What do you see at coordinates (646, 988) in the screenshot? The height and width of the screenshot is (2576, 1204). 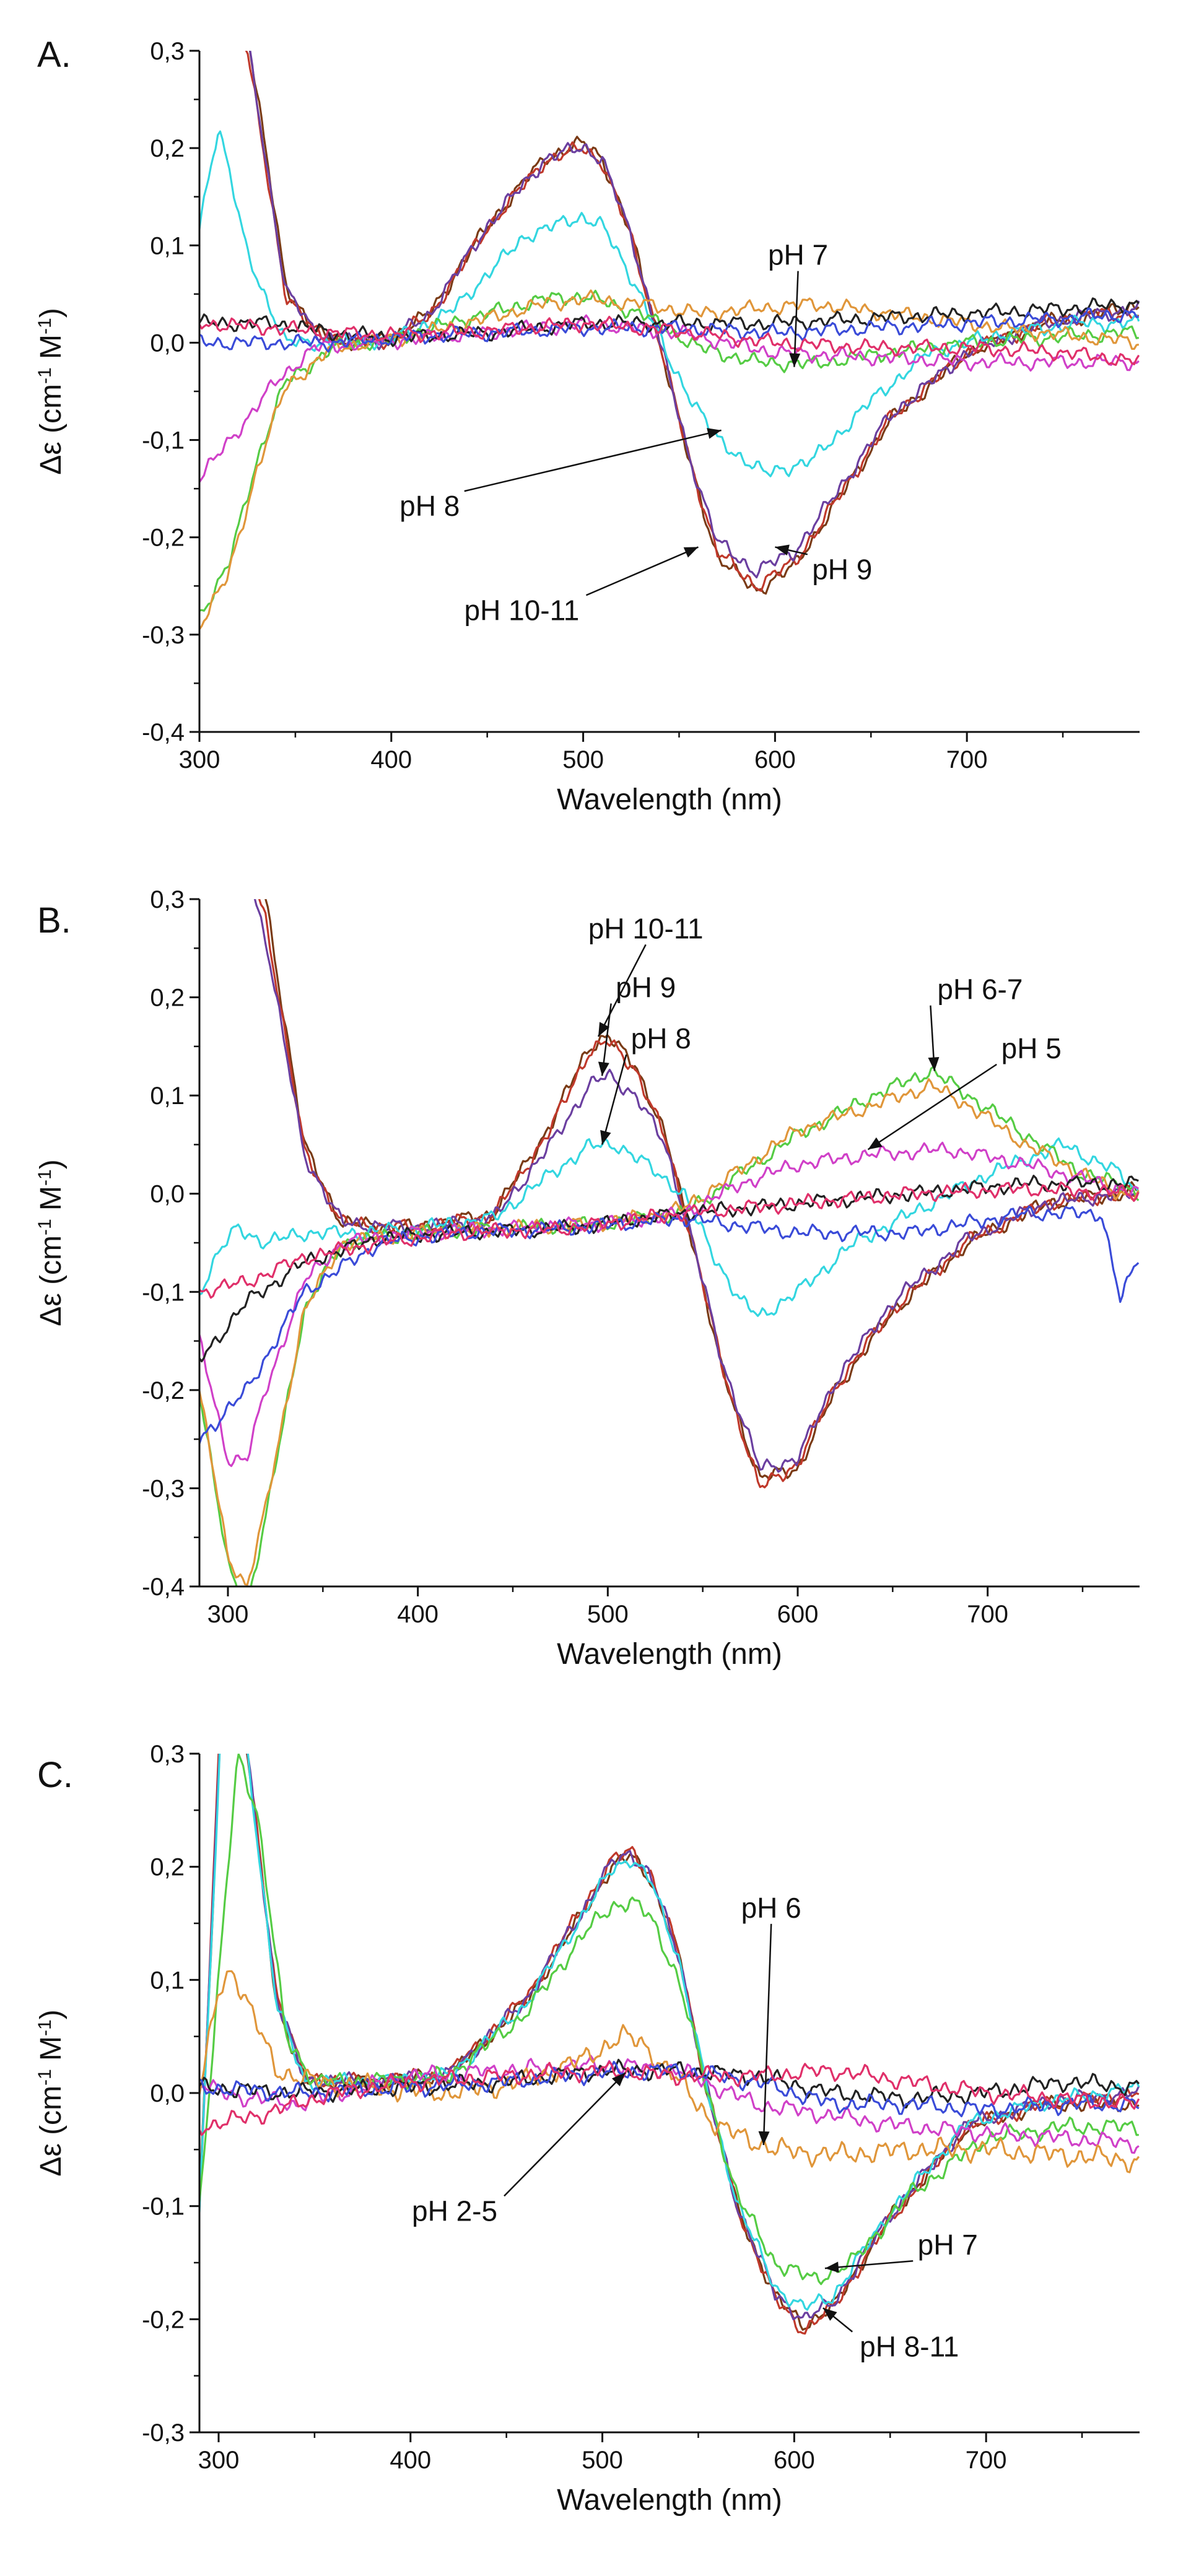 I see `annotation-label: pH 9` at bounding box center [646, 988].